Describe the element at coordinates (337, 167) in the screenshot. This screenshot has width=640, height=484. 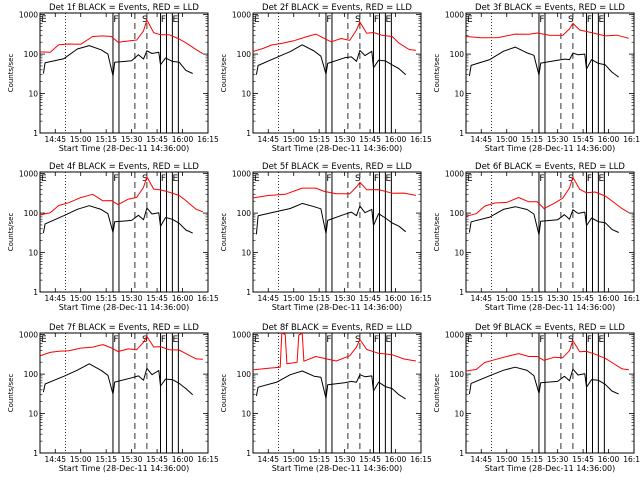
I see `panel-title: Det 5f BLACK = Events, RED = LLD` at that location.